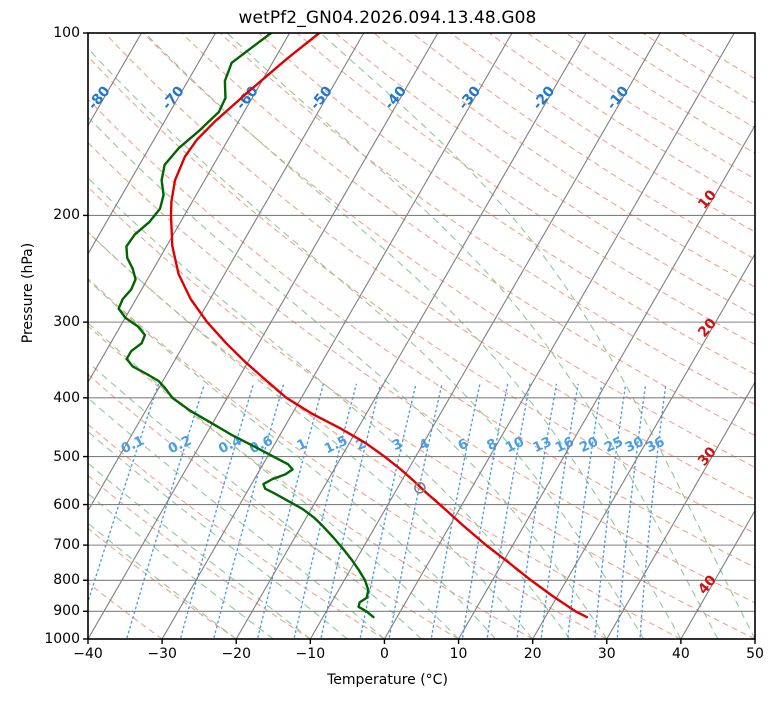  What do you see at coordinates (66, 504) in the screenshot?
I see `y-tick-label: 600` at bounding box center [66, 504].